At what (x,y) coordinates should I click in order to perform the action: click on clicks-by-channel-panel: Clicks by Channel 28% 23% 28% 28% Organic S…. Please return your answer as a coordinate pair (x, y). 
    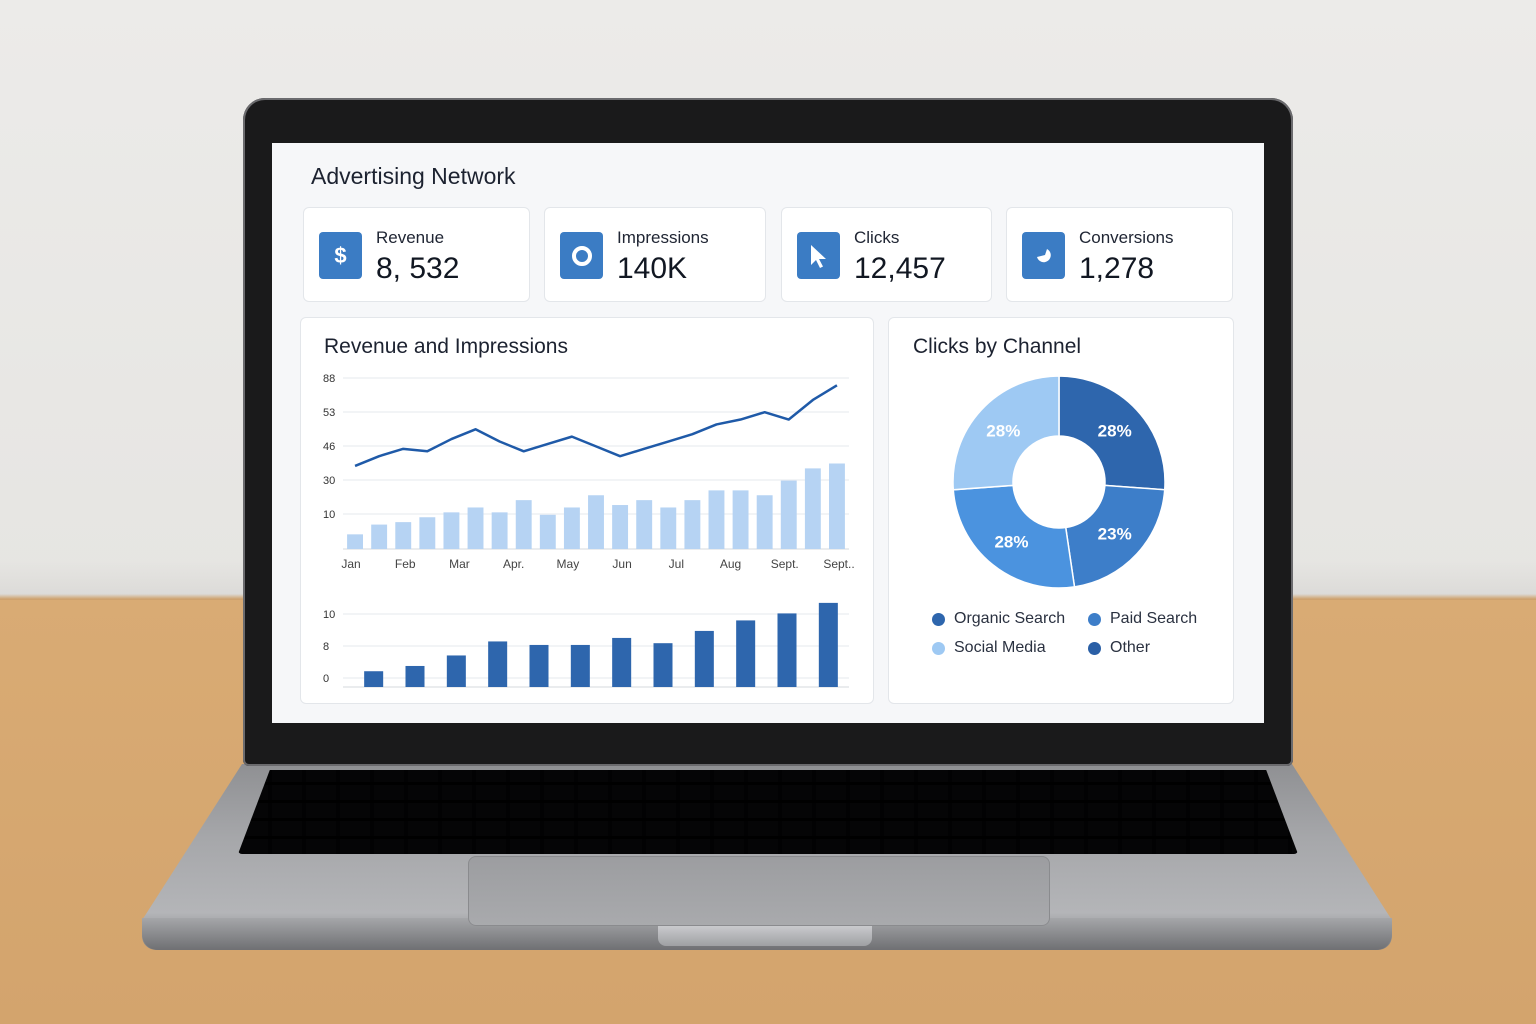
    Looking at the image, I should click on (1061, 510).